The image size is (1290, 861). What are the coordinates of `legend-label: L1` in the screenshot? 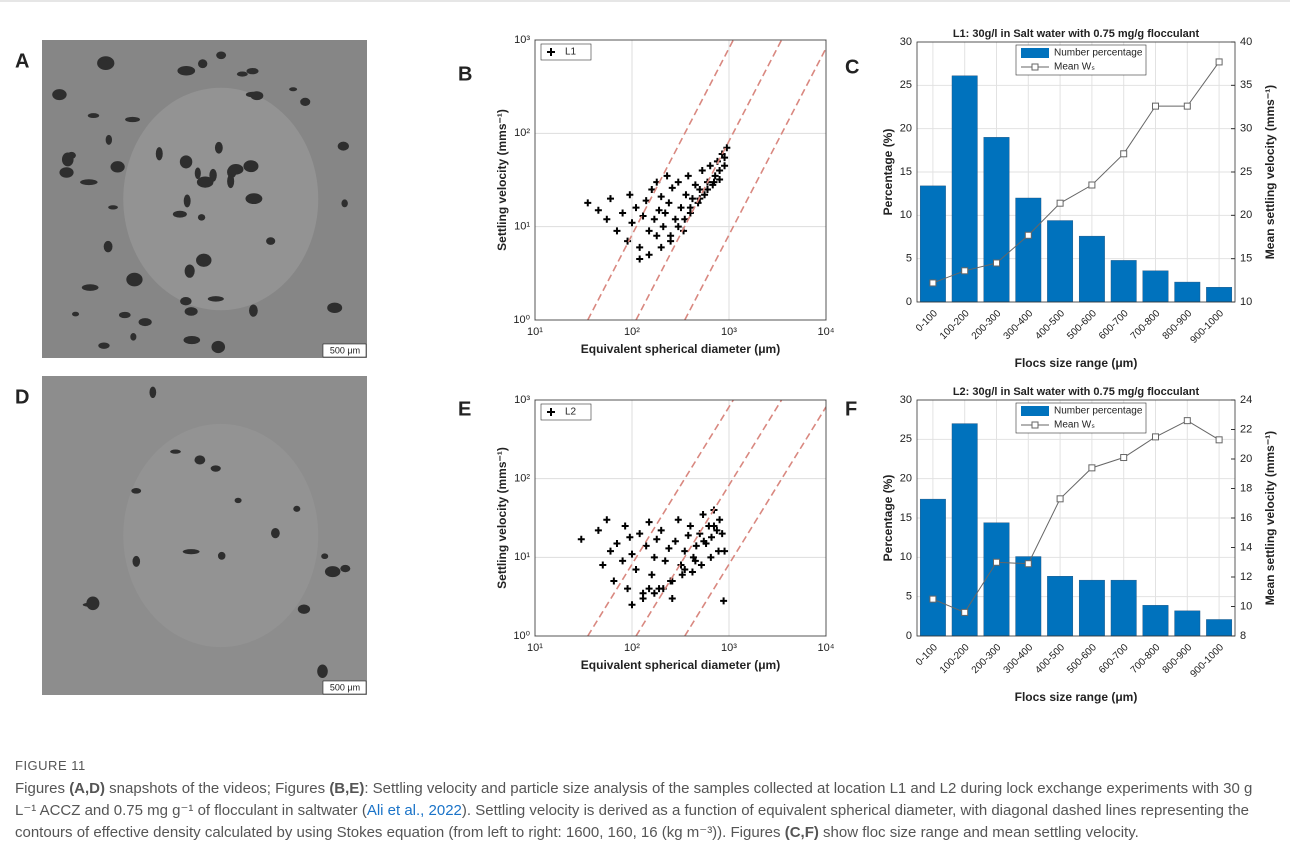 It's located at (571, 52).